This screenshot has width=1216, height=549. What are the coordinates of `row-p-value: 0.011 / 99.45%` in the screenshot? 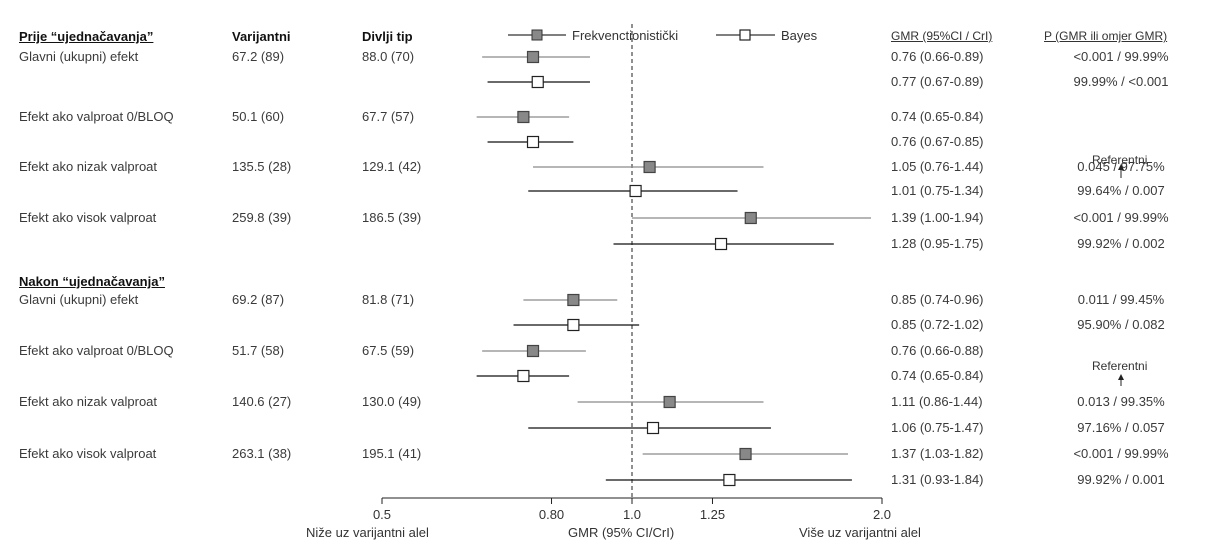 It's located at (1121, 299).